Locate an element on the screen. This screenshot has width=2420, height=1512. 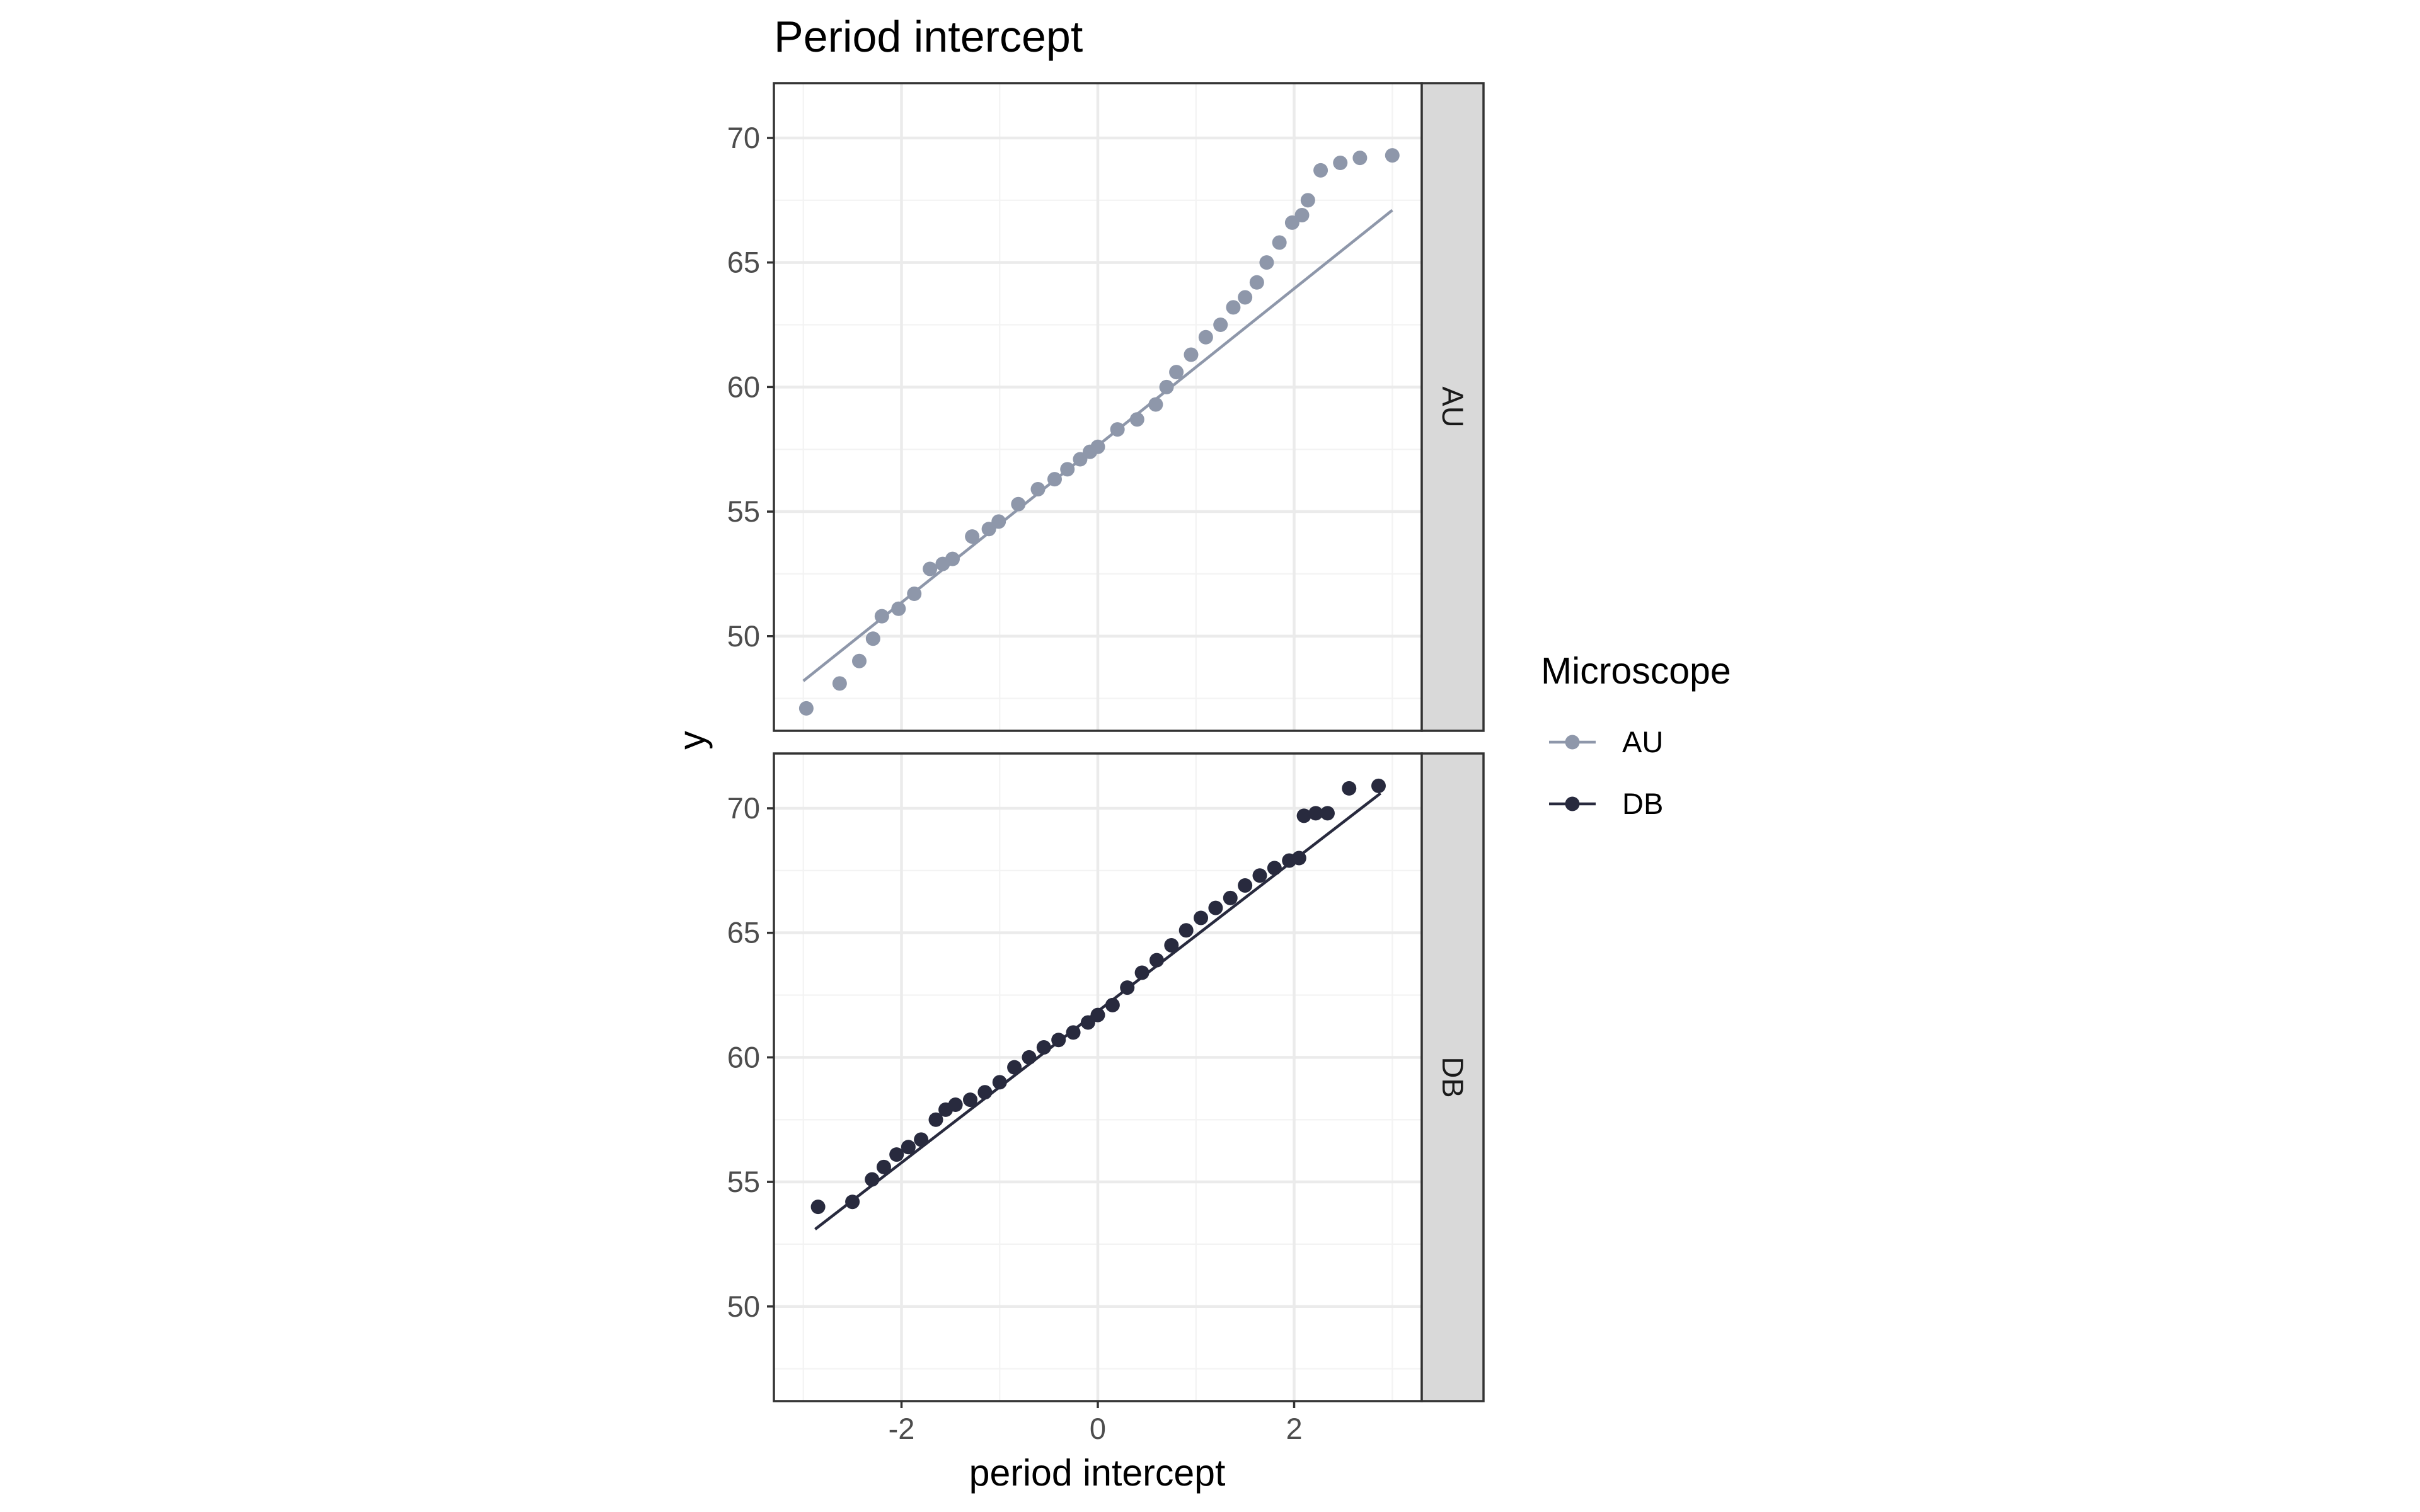
x-tick-label: 2 is located at coordinates (1294, 1428).